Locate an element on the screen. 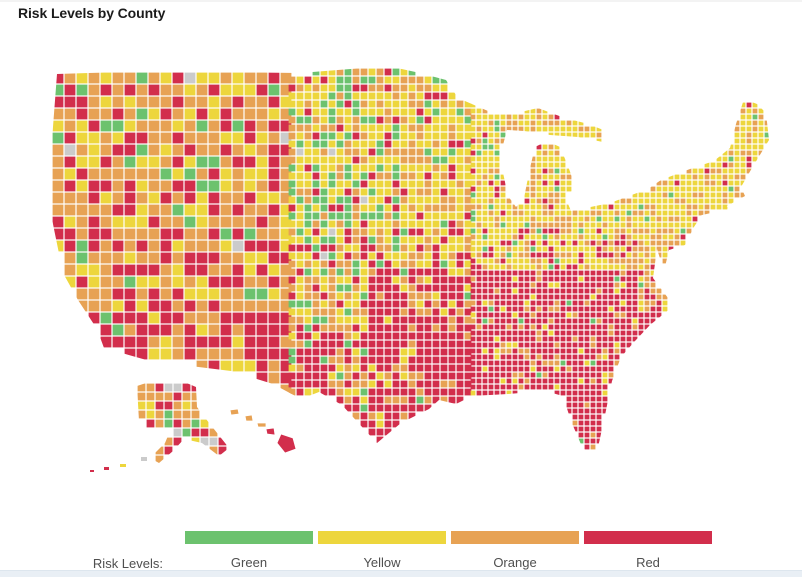 This screenshot has width=802, height=577. legend-item-green: Green is located at coordinates (249, 550).